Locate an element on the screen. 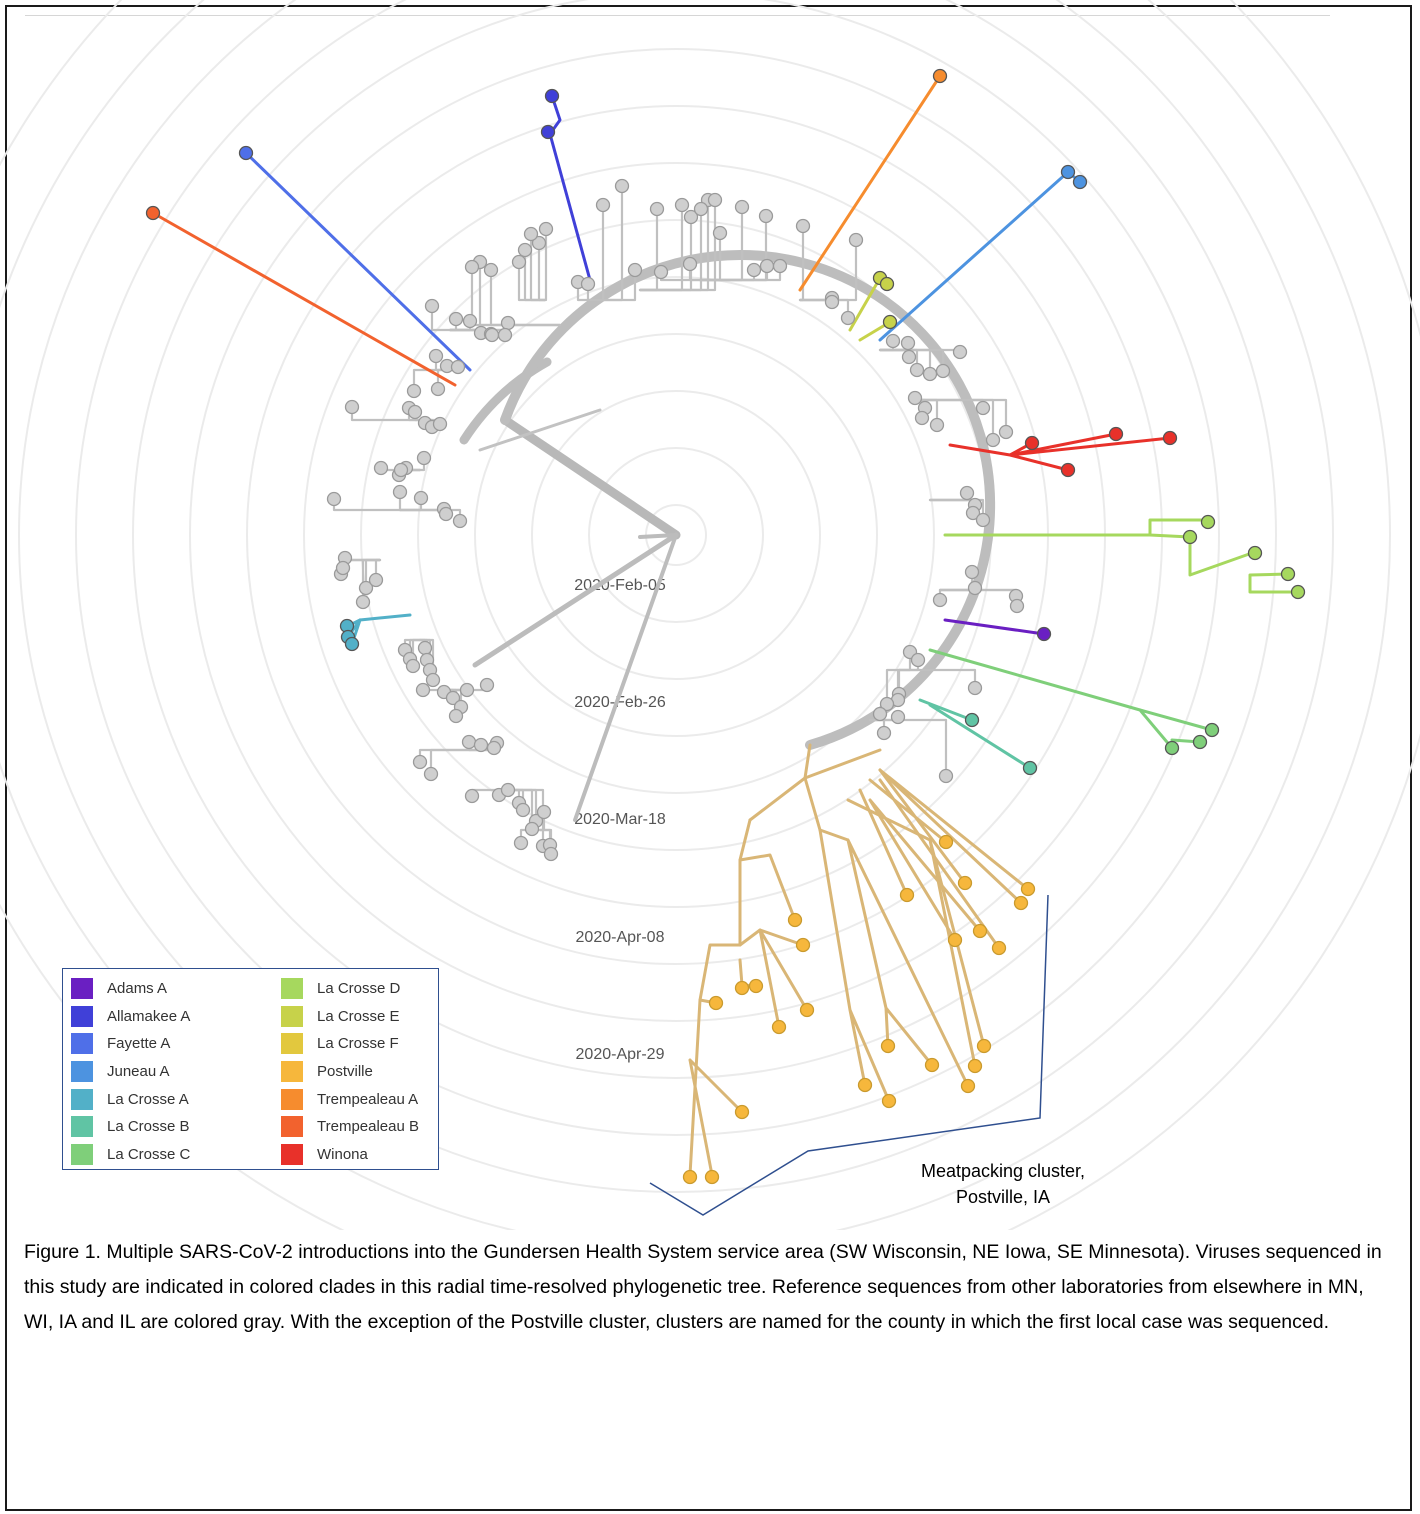  legend-item: La Crosse F is located at coordinates (350, 1044).